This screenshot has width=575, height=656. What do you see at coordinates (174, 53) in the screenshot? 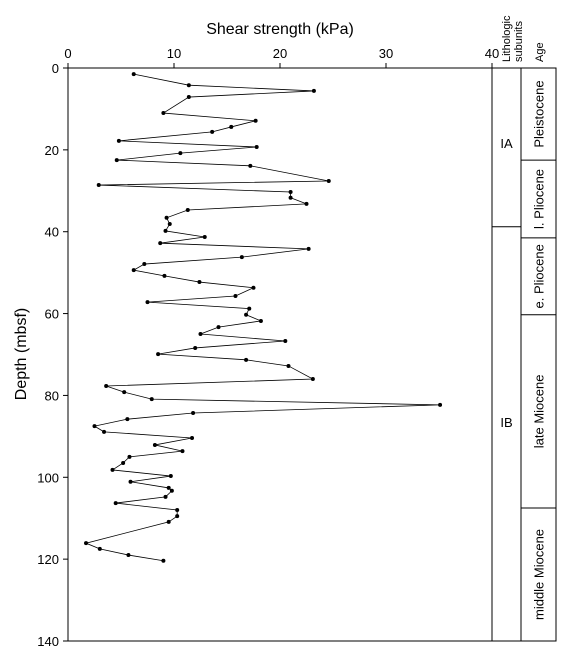
I see `x-tick-label: 10` at bounding box center [174, 53].